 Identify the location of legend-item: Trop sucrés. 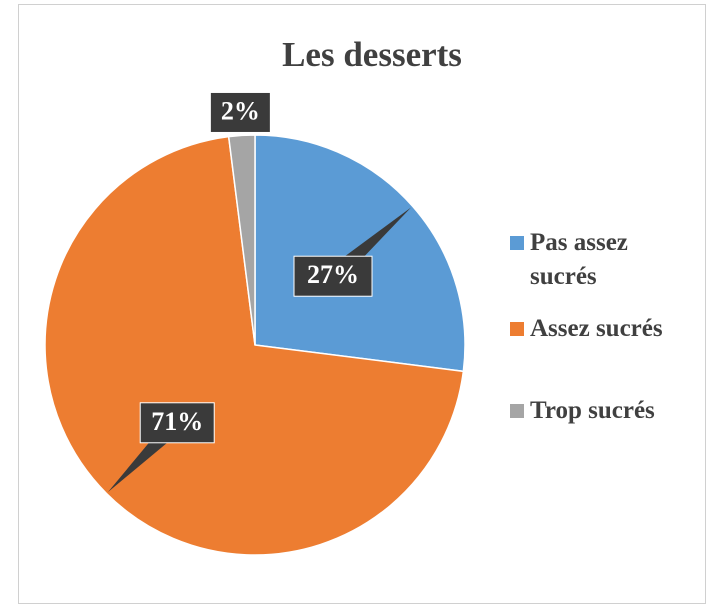
(605, 411).